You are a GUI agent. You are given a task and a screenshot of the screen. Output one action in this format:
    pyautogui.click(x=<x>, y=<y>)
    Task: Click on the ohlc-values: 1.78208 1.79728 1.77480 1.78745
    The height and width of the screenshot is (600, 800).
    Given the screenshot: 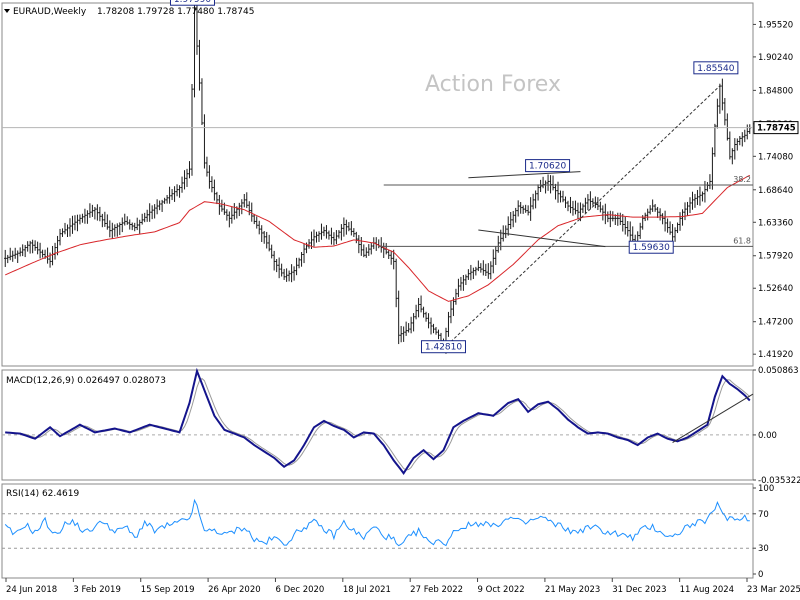 What is the action you would take?
    pyautogui.click(x=175, y=12)
    